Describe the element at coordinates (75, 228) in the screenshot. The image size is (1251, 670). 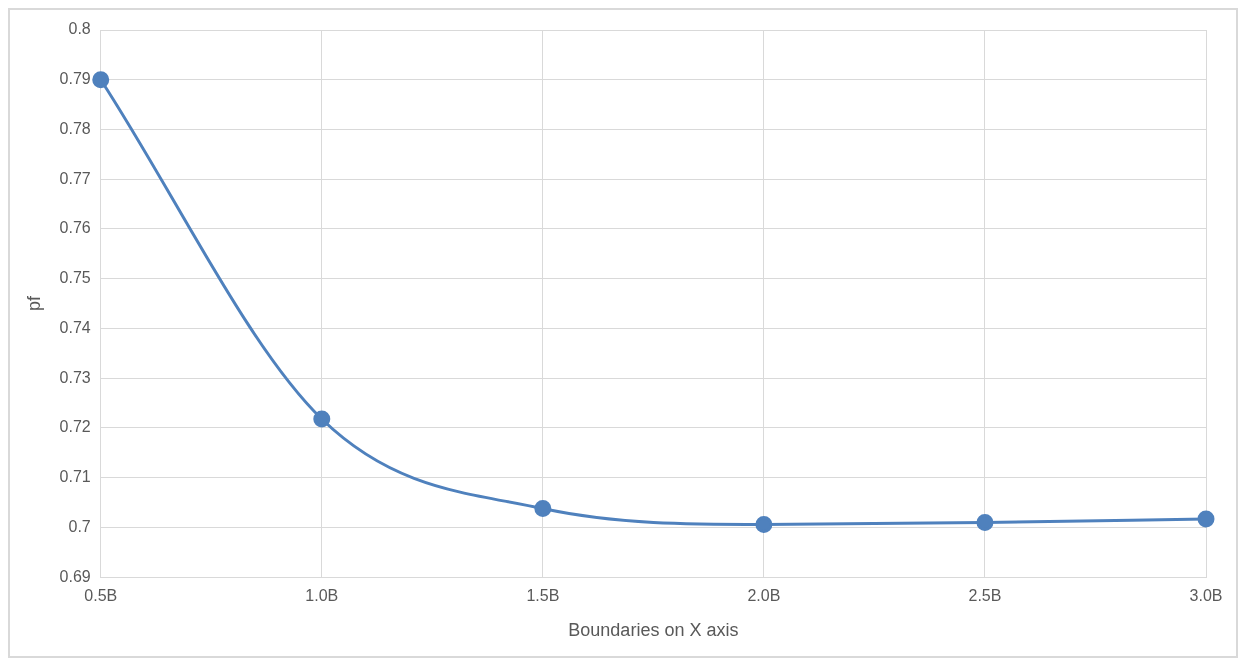
I see `y-tick-label: 0.76` at that location.